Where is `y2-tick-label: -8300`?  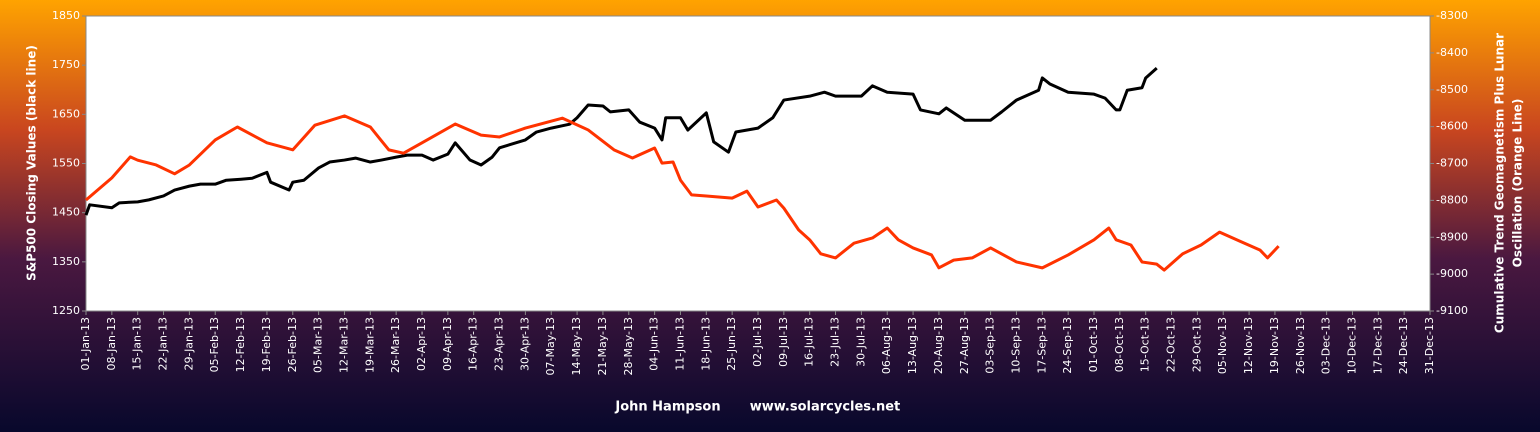
y2-tick-label: -8300 is located at coordinates (1452, 15).